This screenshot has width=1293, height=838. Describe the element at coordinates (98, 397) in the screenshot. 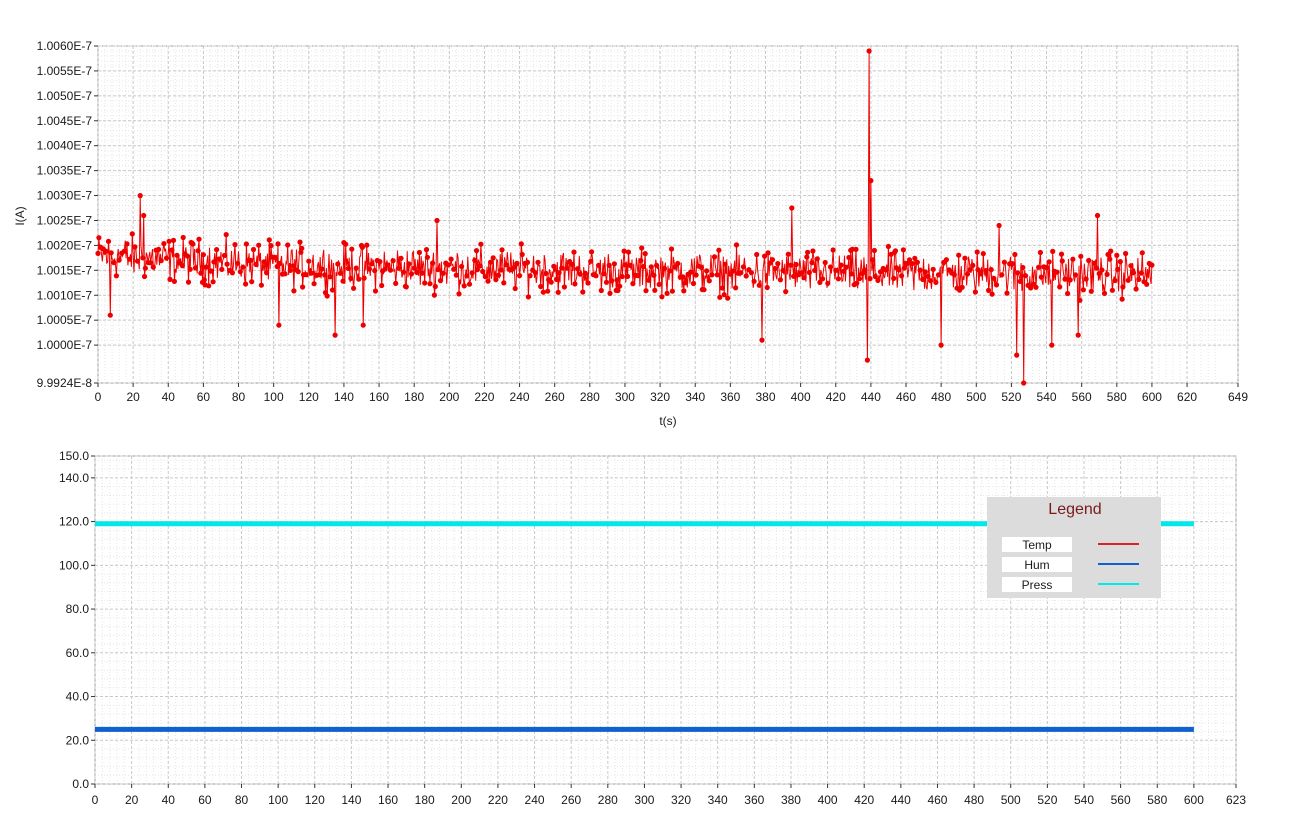

I see `x-tick-label: 0` at that location.